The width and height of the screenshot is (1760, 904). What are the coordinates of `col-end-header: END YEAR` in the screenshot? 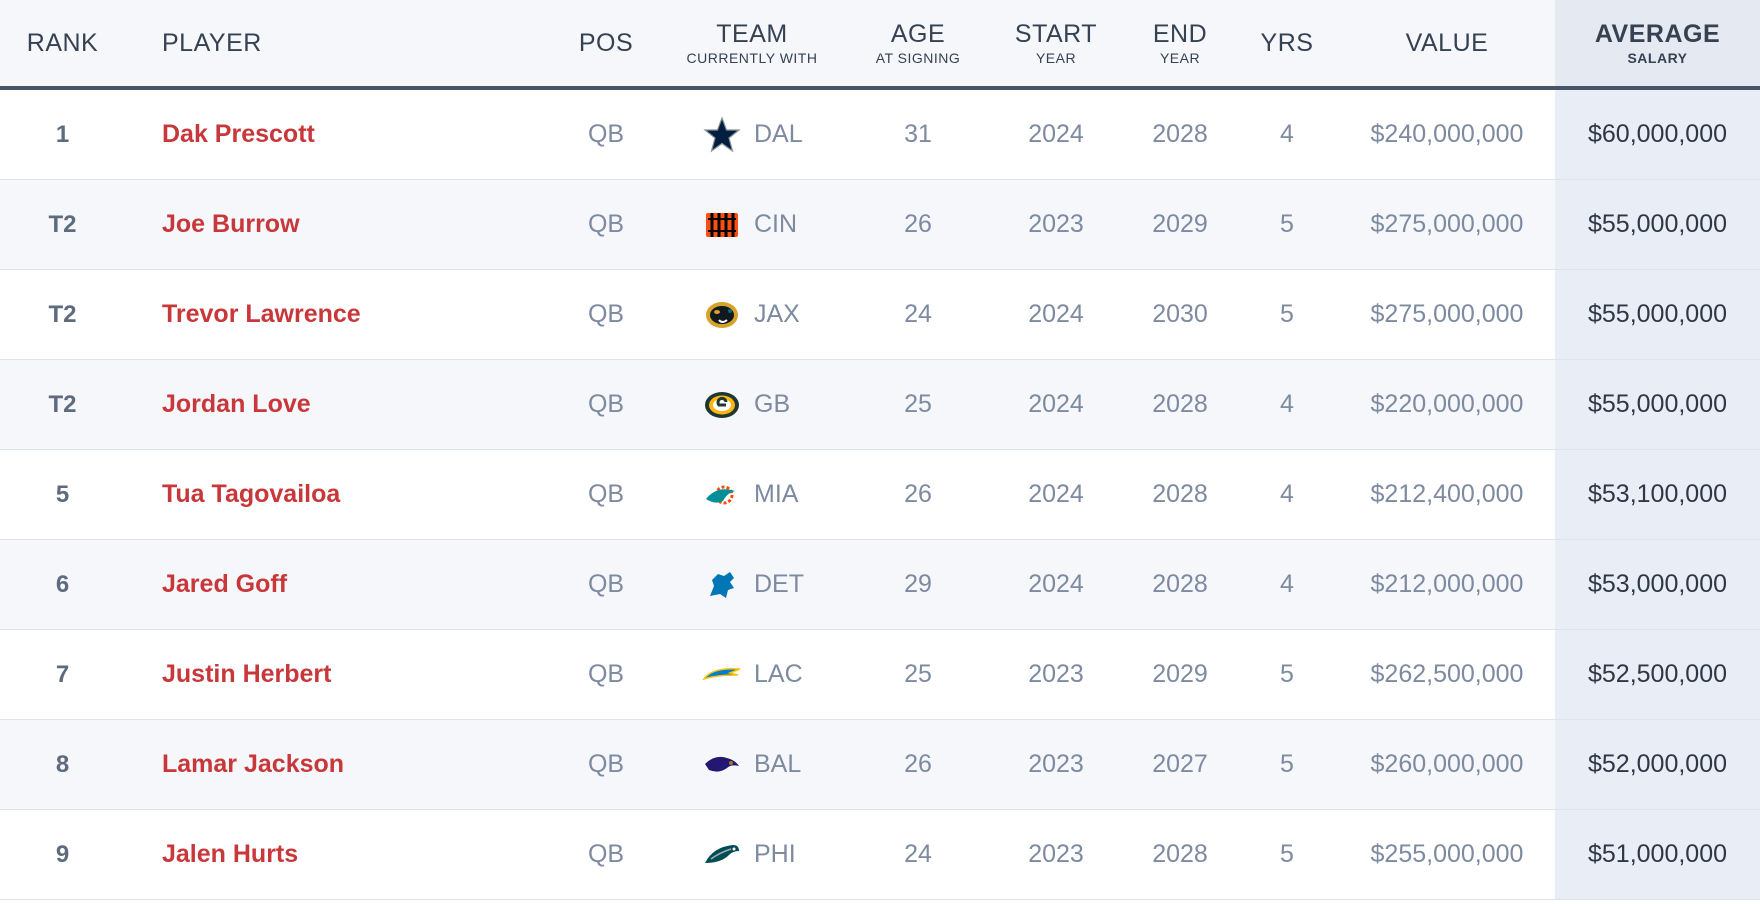 It's located at (1180, 43).